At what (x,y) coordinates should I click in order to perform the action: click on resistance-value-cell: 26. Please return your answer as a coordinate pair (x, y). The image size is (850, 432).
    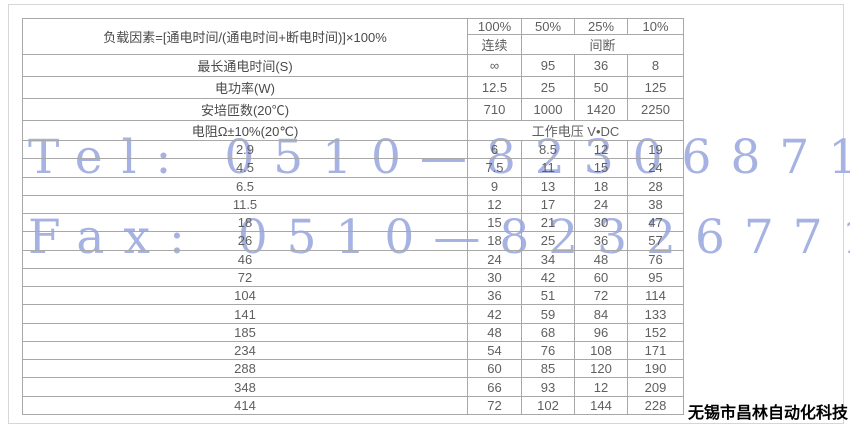
    Looking at the image, I should click on (245, 241).